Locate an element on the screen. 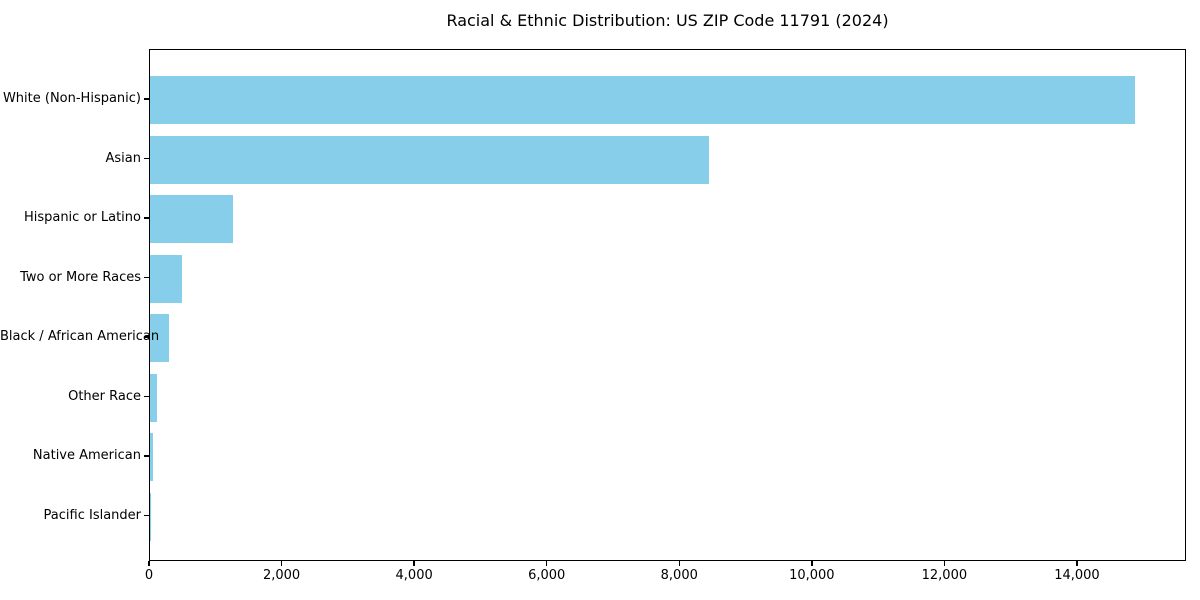 The image size is (1200, 600). y-tick-label: Black / African American is located at coordinates (80, 336).